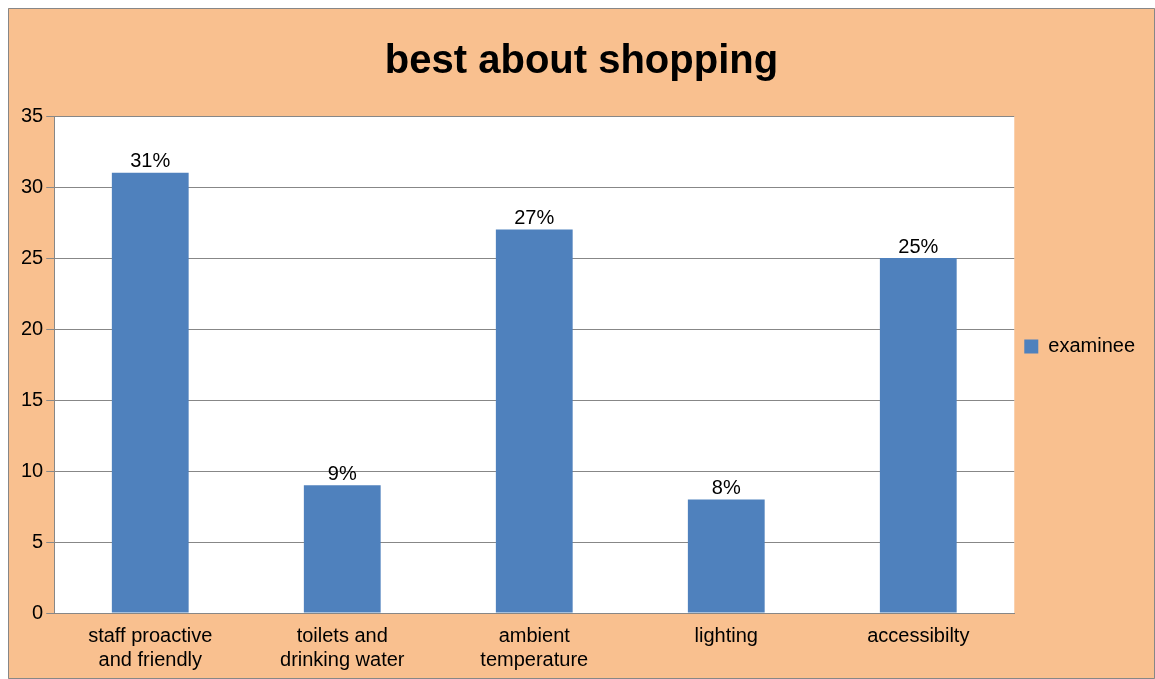  I want to click on y-tick-label: 25, so click(32, 256).